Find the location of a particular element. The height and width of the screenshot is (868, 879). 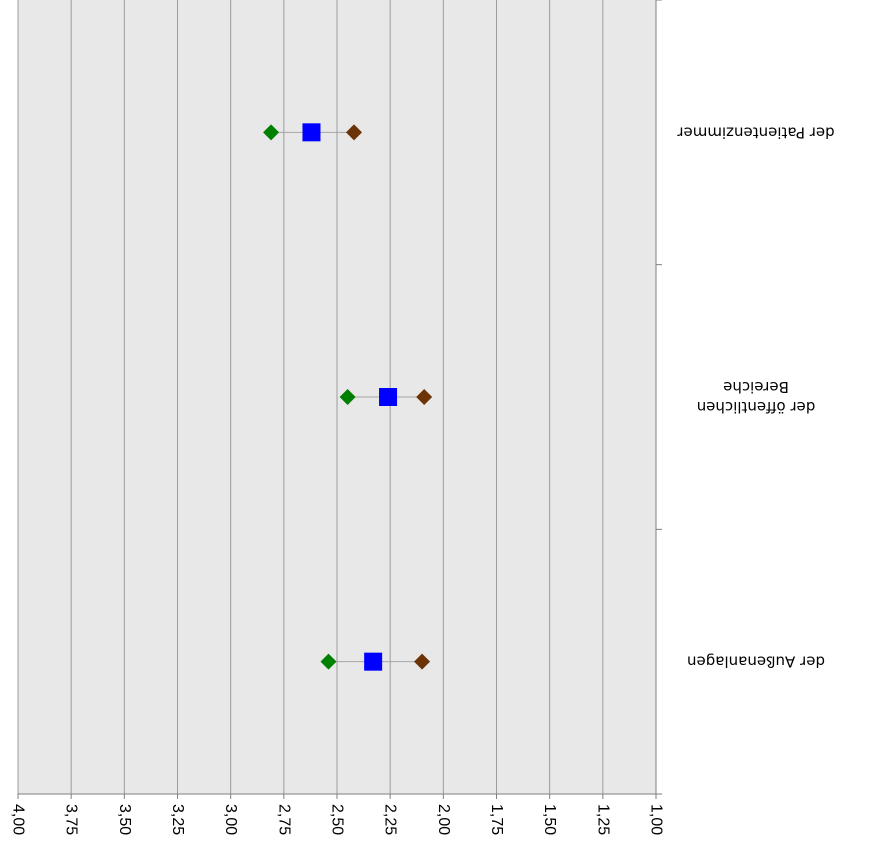

x-tick-label: 1,50 is located at coordinates (549, 819).